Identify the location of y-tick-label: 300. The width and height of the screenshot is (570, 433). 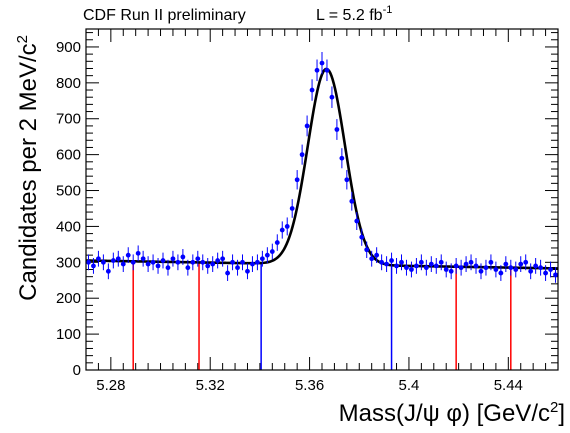
(68, 262).